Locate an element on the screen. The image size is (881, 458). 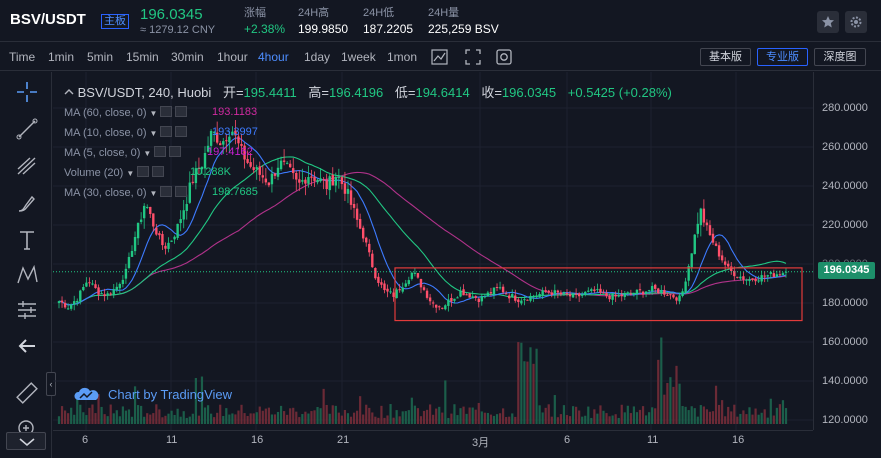
interval-1week: 1week is located at coordinates (358, 57).